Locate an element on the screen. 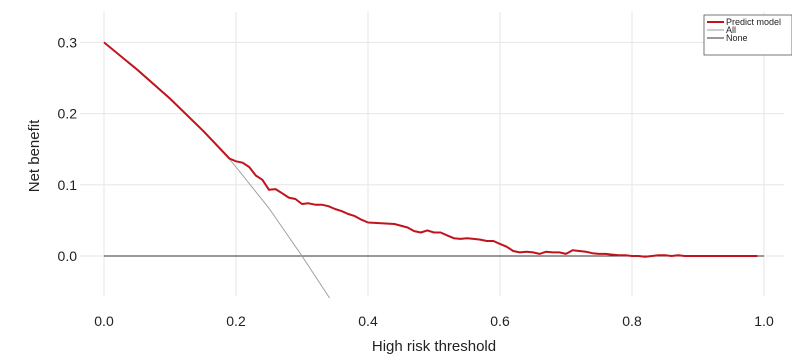 The image size is (792, 355). y-tick-label: 0.0 is located at coordinates (68, 256).